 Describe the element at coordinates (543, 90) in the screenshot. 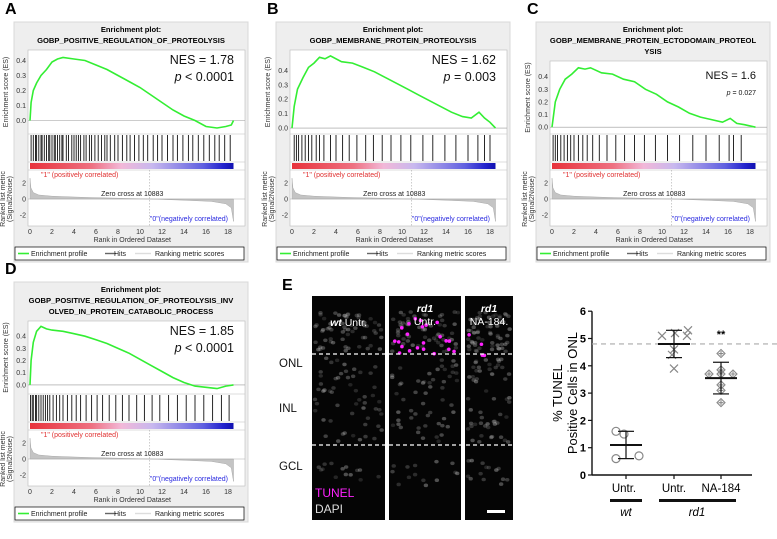

I see `es-tick-label: 0.3` at that location.